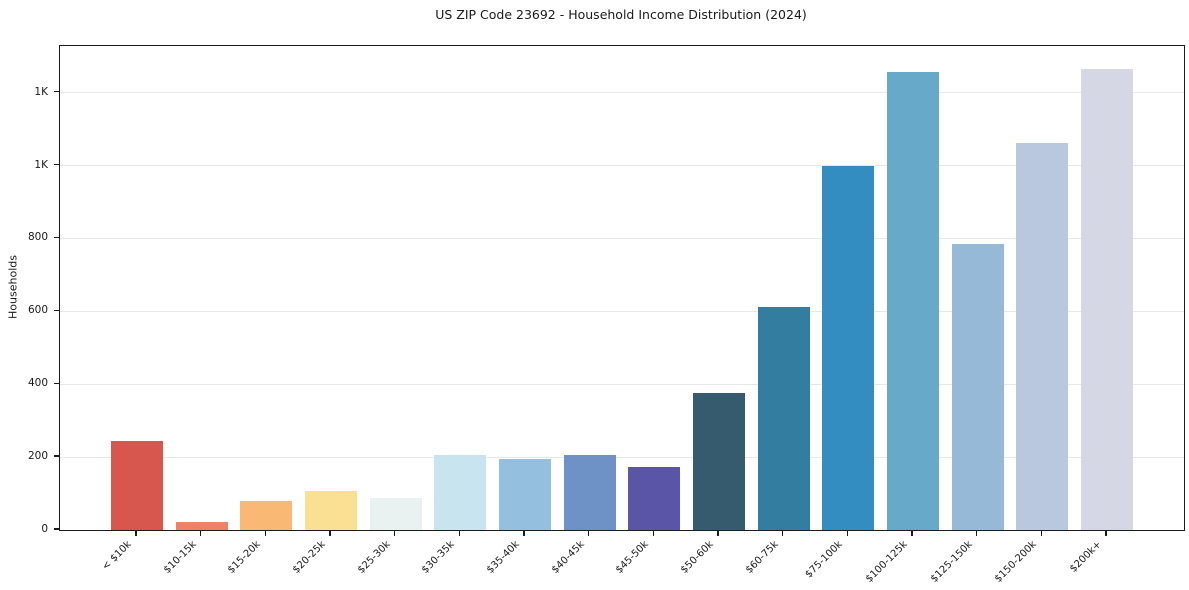 The height and width of the screenshot is (590, 1189). Describe the element at coordinates (309, 557) in the screenshot. I see `x-tick-label: $20-25k` at that location.